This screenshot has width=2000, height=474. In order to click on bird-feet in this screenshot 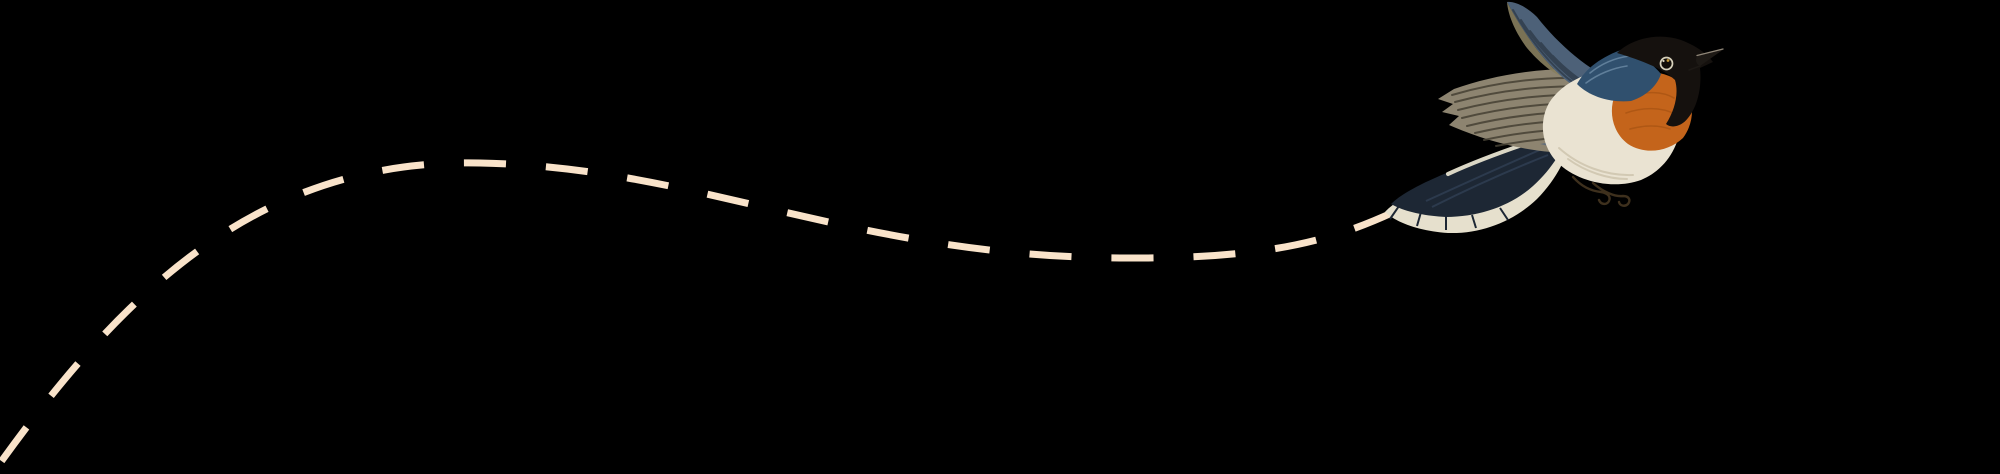, I will do `click(1601, 191)`.